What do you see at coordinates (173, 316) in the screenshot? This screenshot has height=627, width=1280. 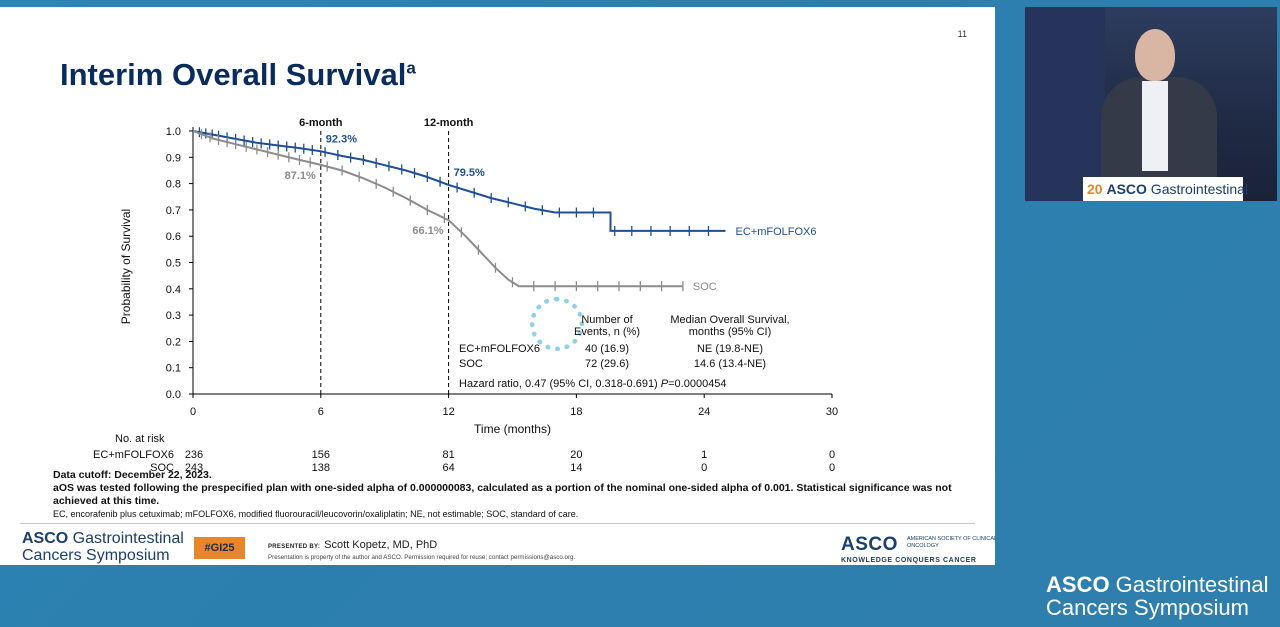 I see `y-tick-label: 0.3` at bounding box center [173, 316].